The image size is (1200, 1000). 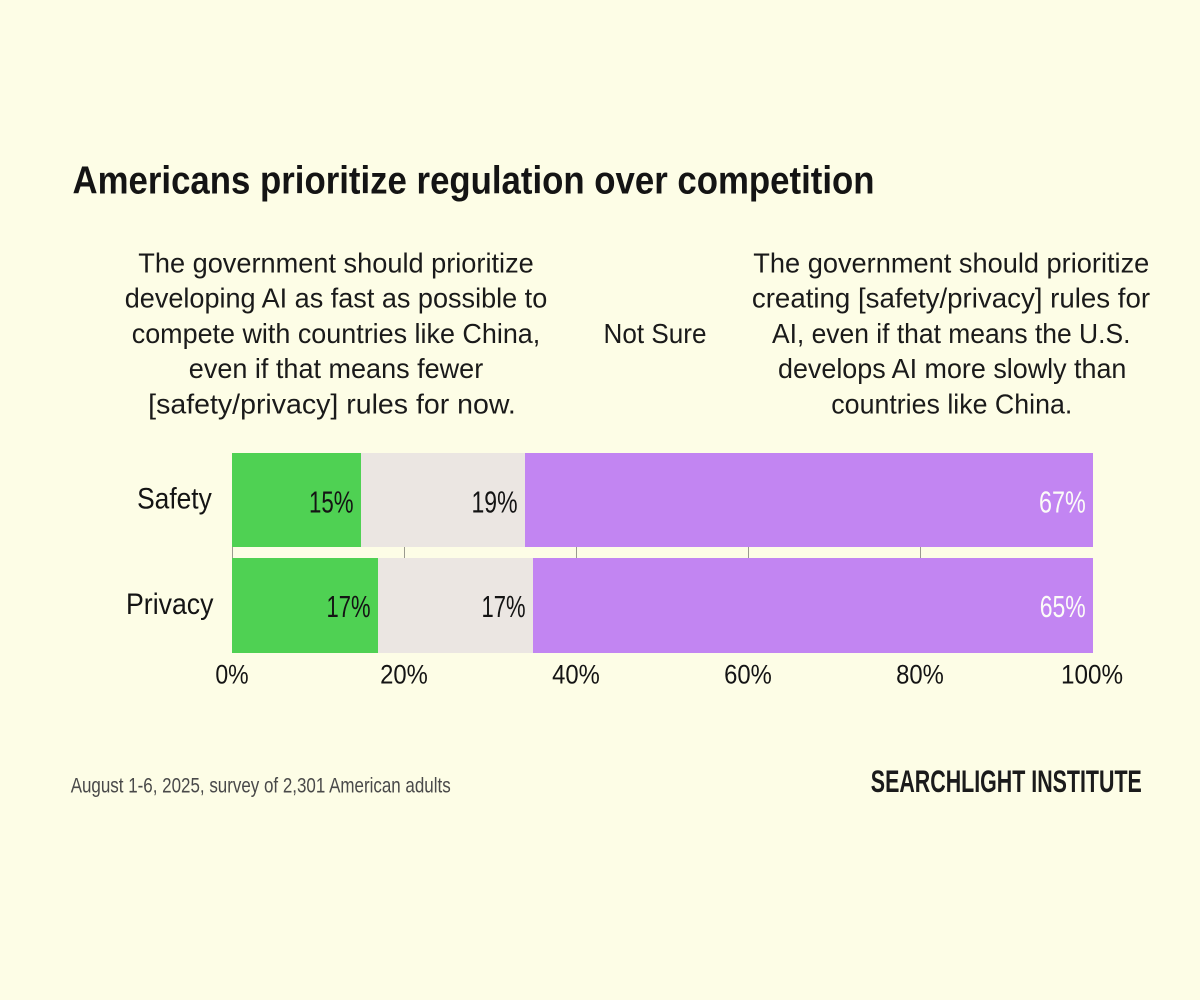 What do you see at coordinates (748, 675) in the screenshot?
I see `svg-text: 60%` at bounding box center [748, 675].